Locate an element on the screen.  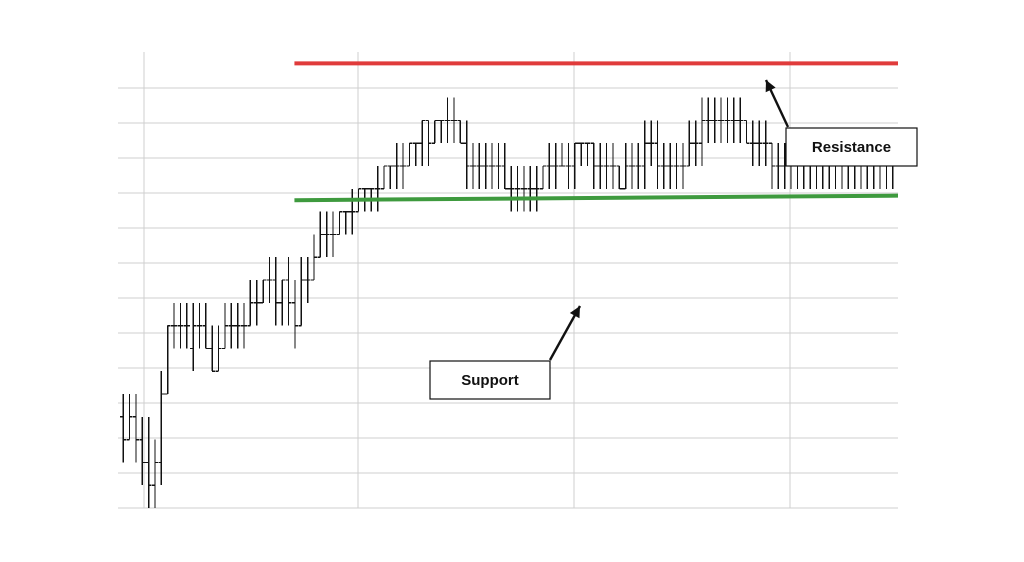
support-label: Support is located at coordinates (490, 380).